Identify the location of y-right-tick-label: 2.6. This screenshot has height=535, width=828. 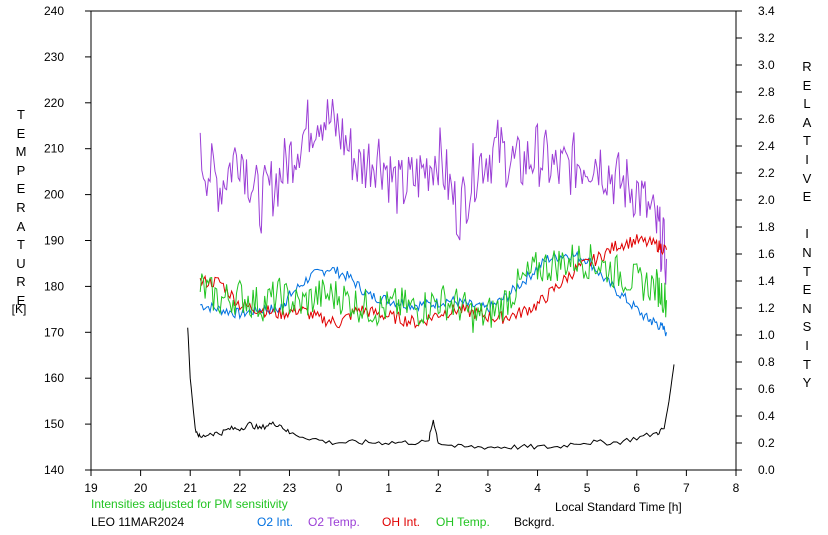
(766, 119).